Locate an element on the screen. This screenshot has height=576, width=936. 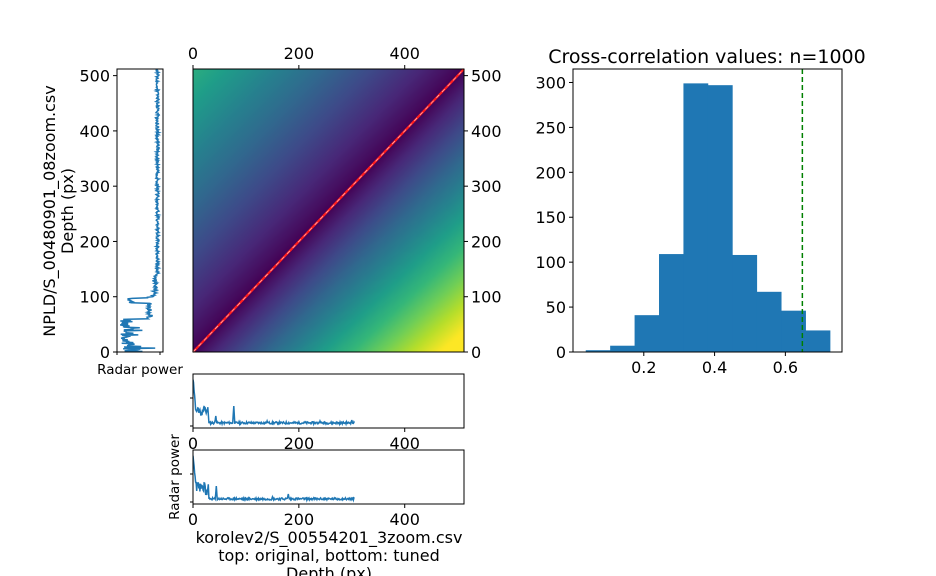
left-profile-frame is located at coordinates (140, 210).